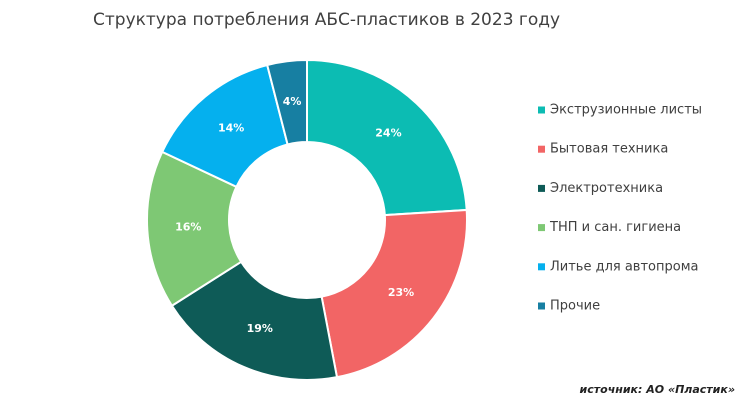 The width and height of the screenshot is (740, 403). What do you see at coordinates (260, 328) in the screenshot?
I see `data-label: 19%` at bounding box center [260, 328].